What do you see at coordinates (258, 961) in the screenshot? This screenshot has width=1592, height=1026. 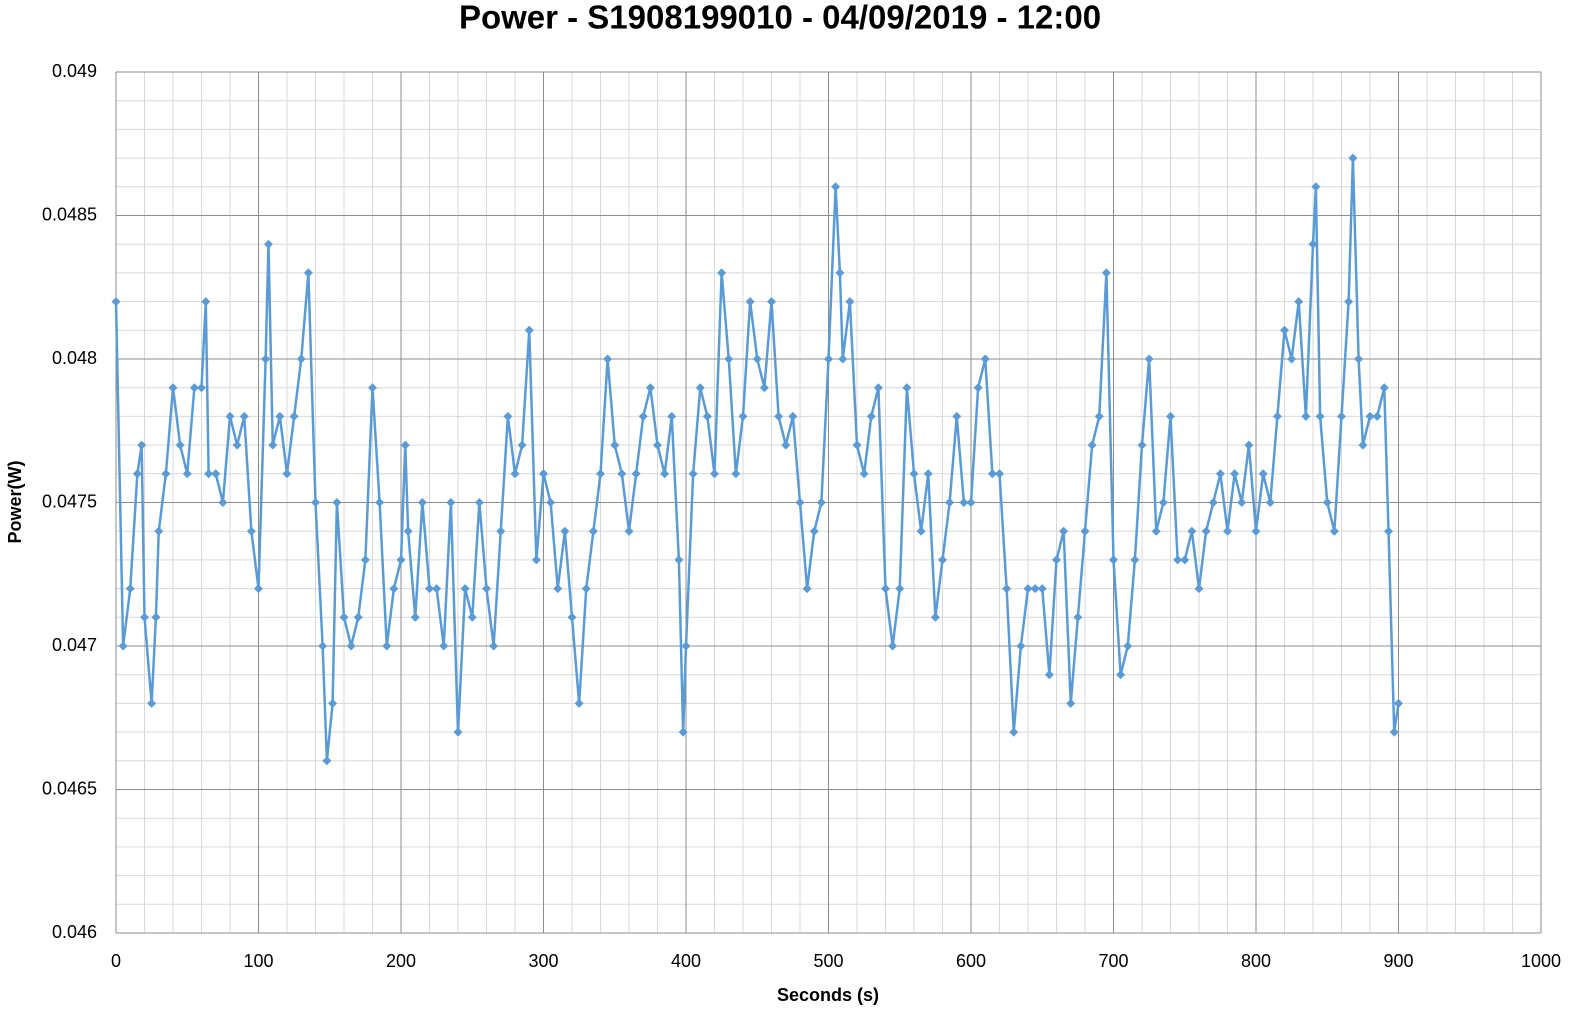 I see `x-tick-label: 100` at bounding box center [258, 961].